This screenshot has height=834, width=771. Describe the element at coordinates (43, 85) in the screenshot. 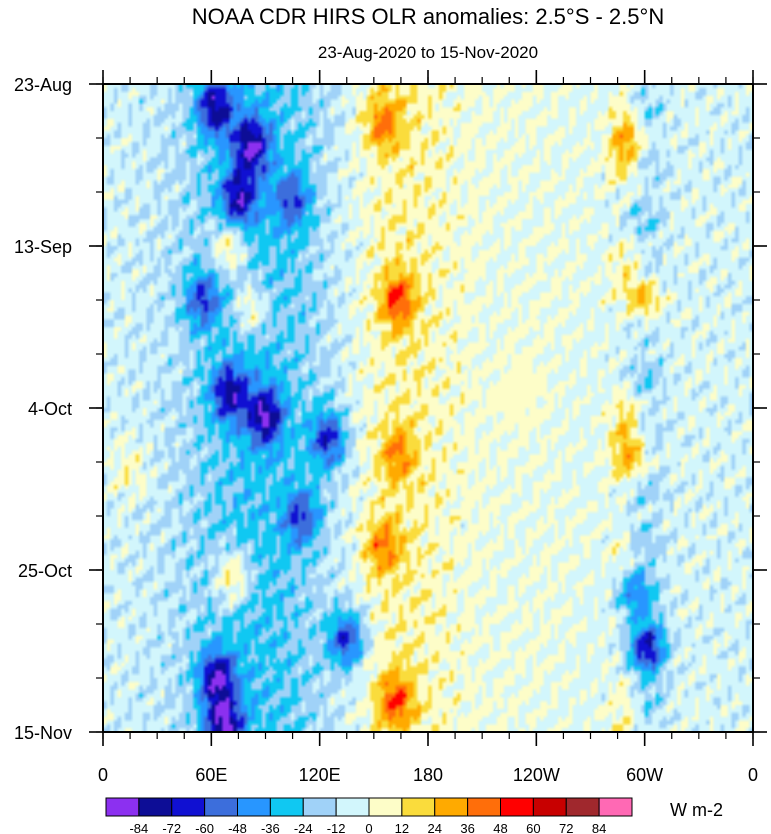

I see `y-tick-label: 23-Aug` at that location.